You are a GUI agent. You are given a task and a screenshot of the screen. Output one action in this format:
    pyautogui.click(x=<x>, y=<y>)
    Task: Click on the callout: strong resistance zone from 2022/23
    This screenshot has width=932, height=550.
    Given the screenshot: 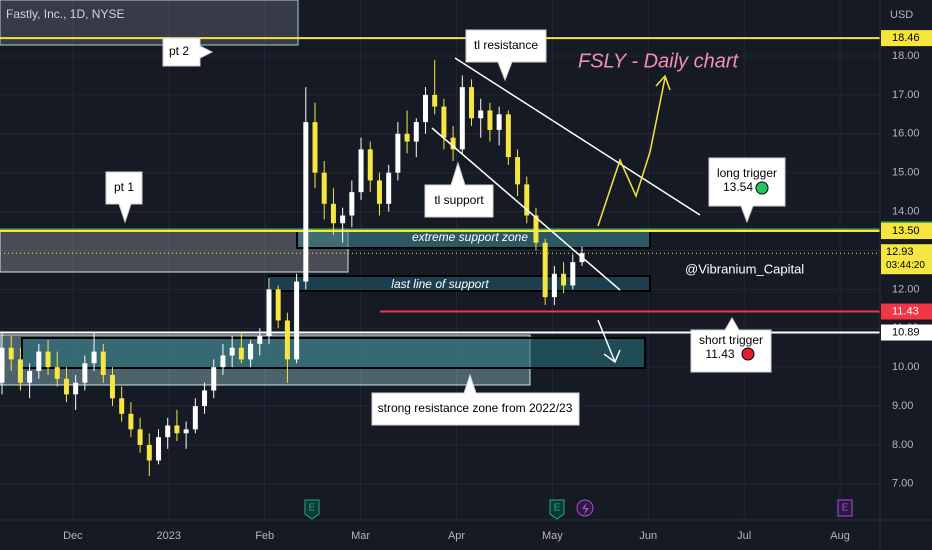 What is the action you would take?
    pyautogui.click(x=475, y=399)
    